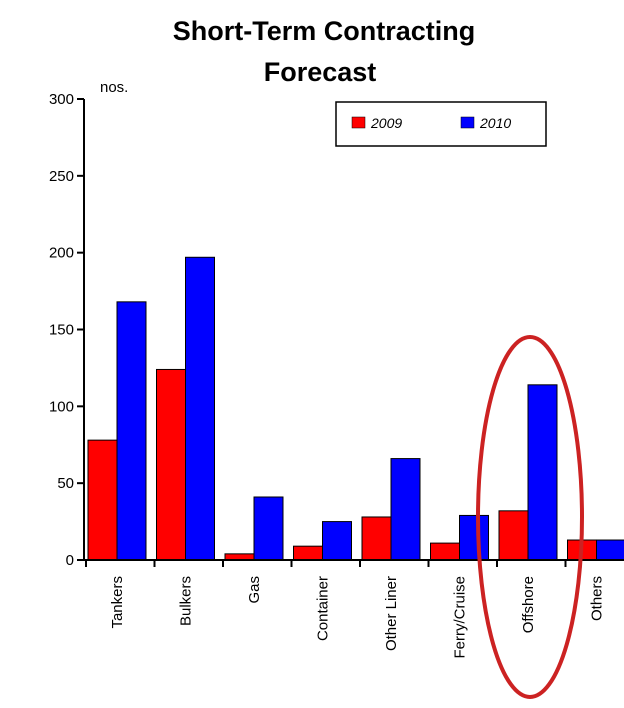 The height and width of the screenshot is (708, 624). Describe the element at coordinates (131, 431) in the screenshot. I see `bar-tankers-2010` at that location.